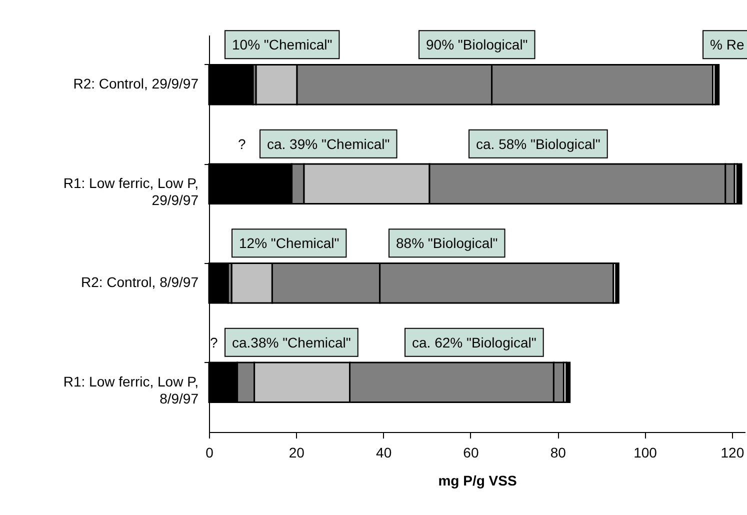  I want to click on annotation: 90% "Biological", so click(477, 44).